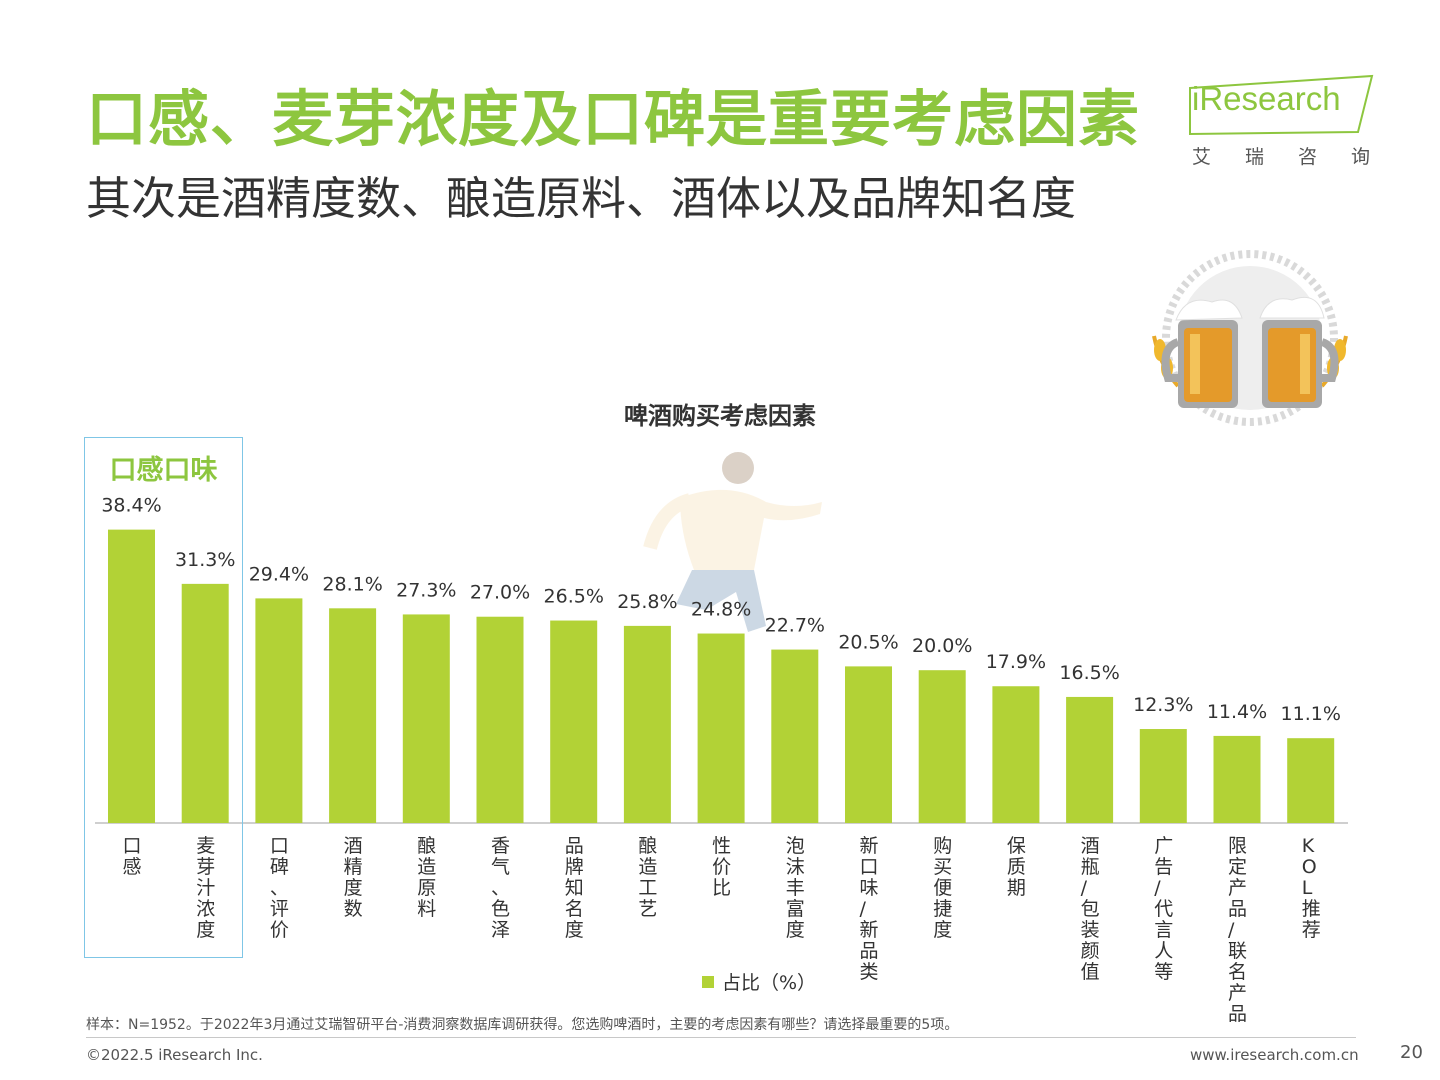  Describe the element at coordinates (1090, 909) in the screenshot. I see `category-label: 酒瓶/包装颜值` at that location.